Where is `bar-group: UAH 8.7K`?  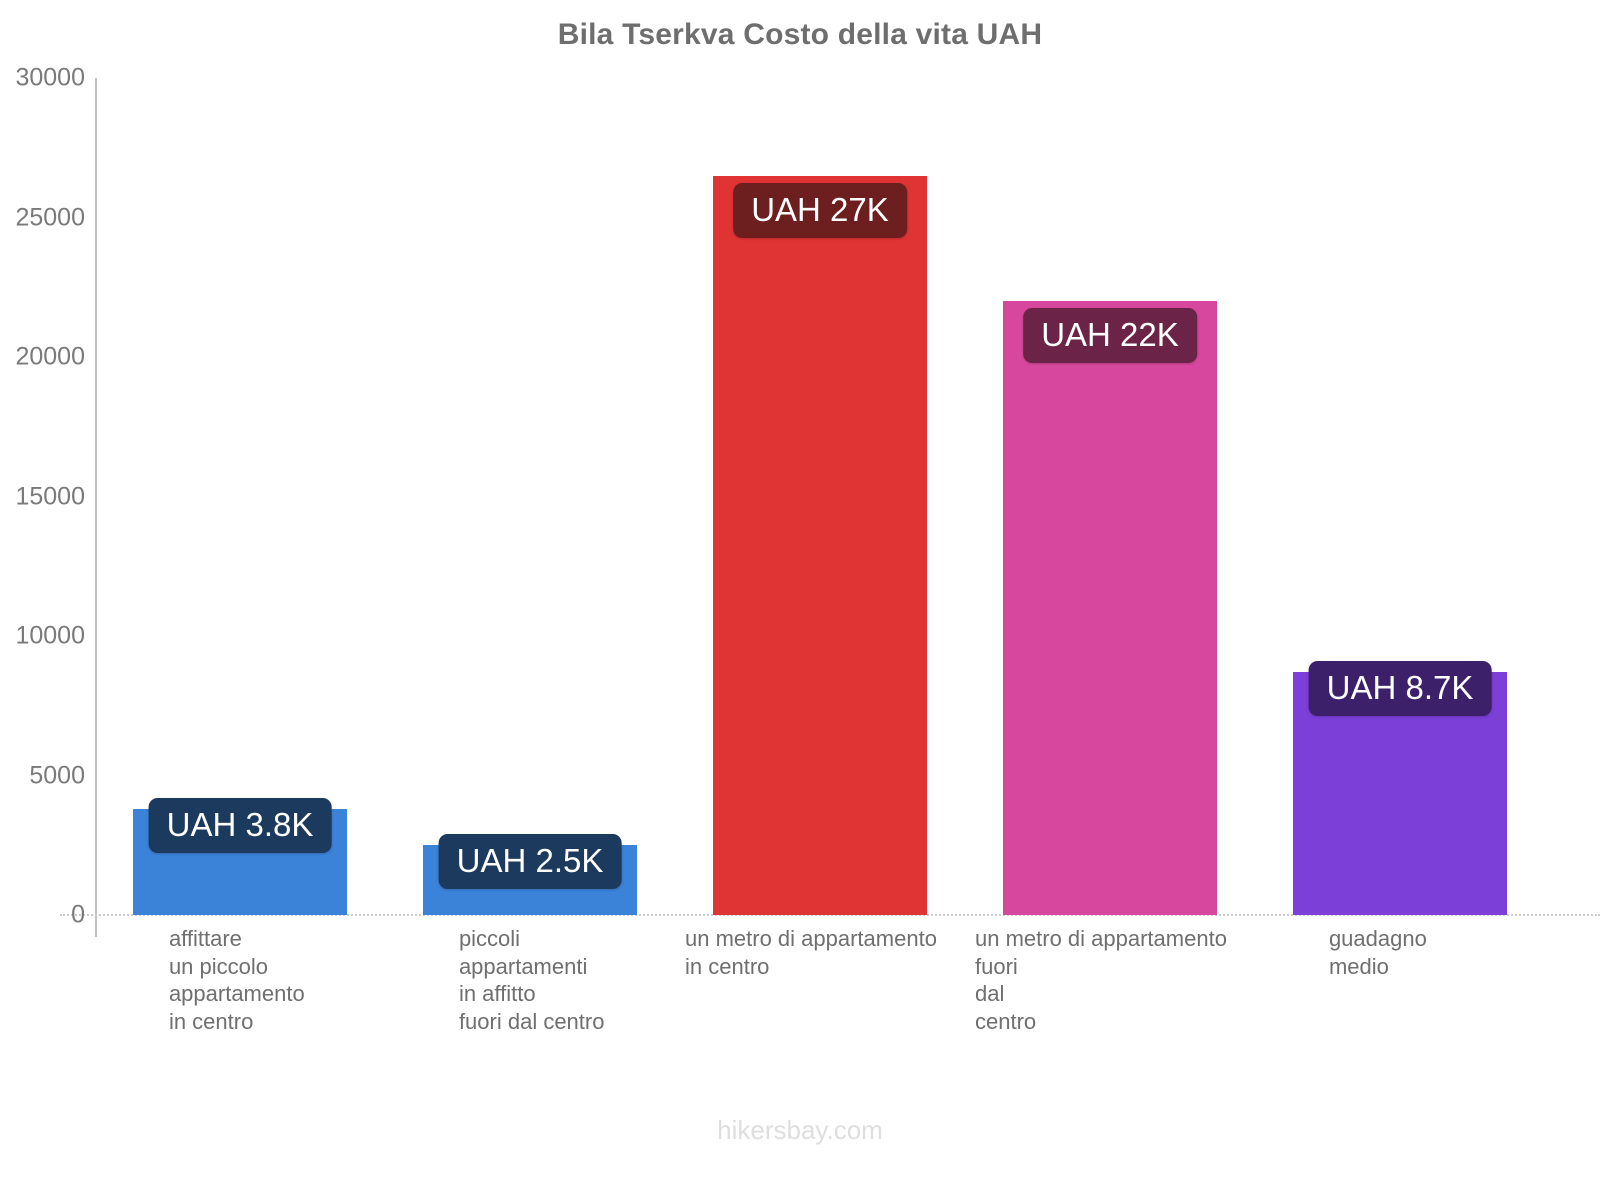
bar-group: UAH 8.7K is located at coordinates (1400, 496).